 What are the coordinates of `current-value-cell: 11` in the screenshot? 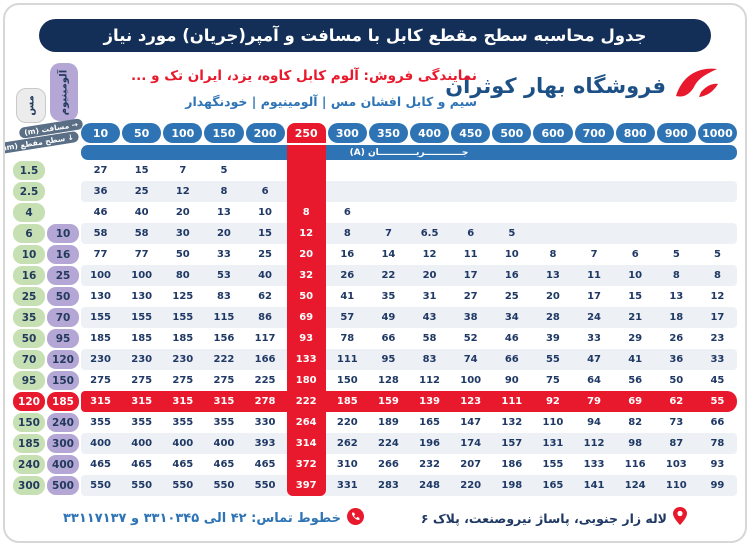 It's located at (594, 275).